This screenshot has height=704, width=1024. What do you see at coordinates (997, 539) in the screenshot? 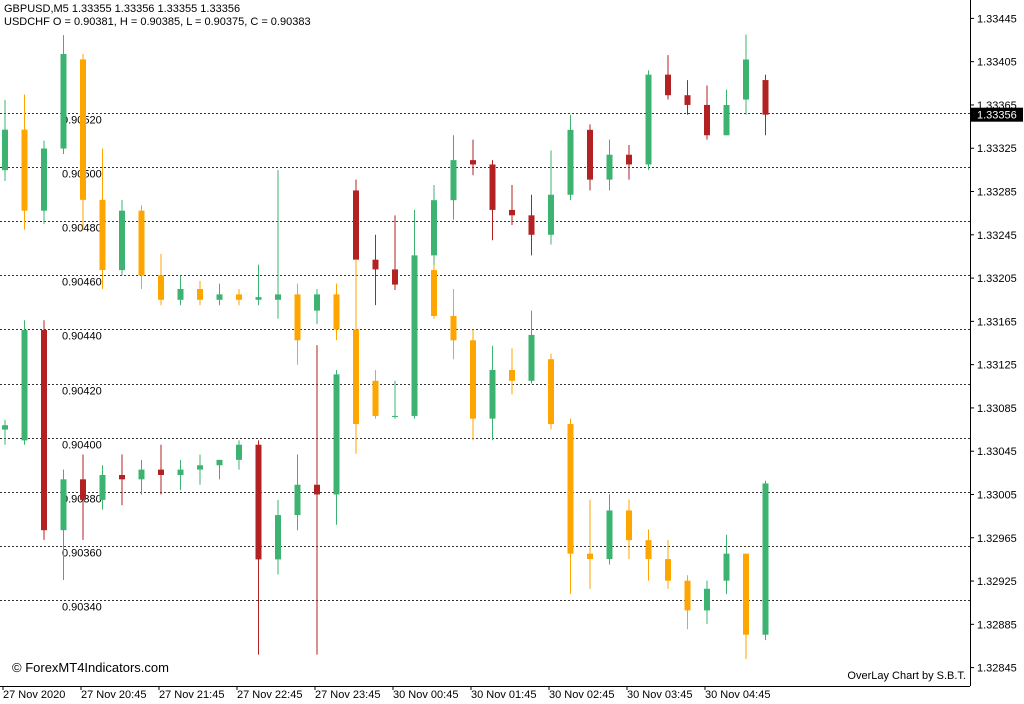
I see `y-tick-label: 1.32965` at bounding box center [997, 539].